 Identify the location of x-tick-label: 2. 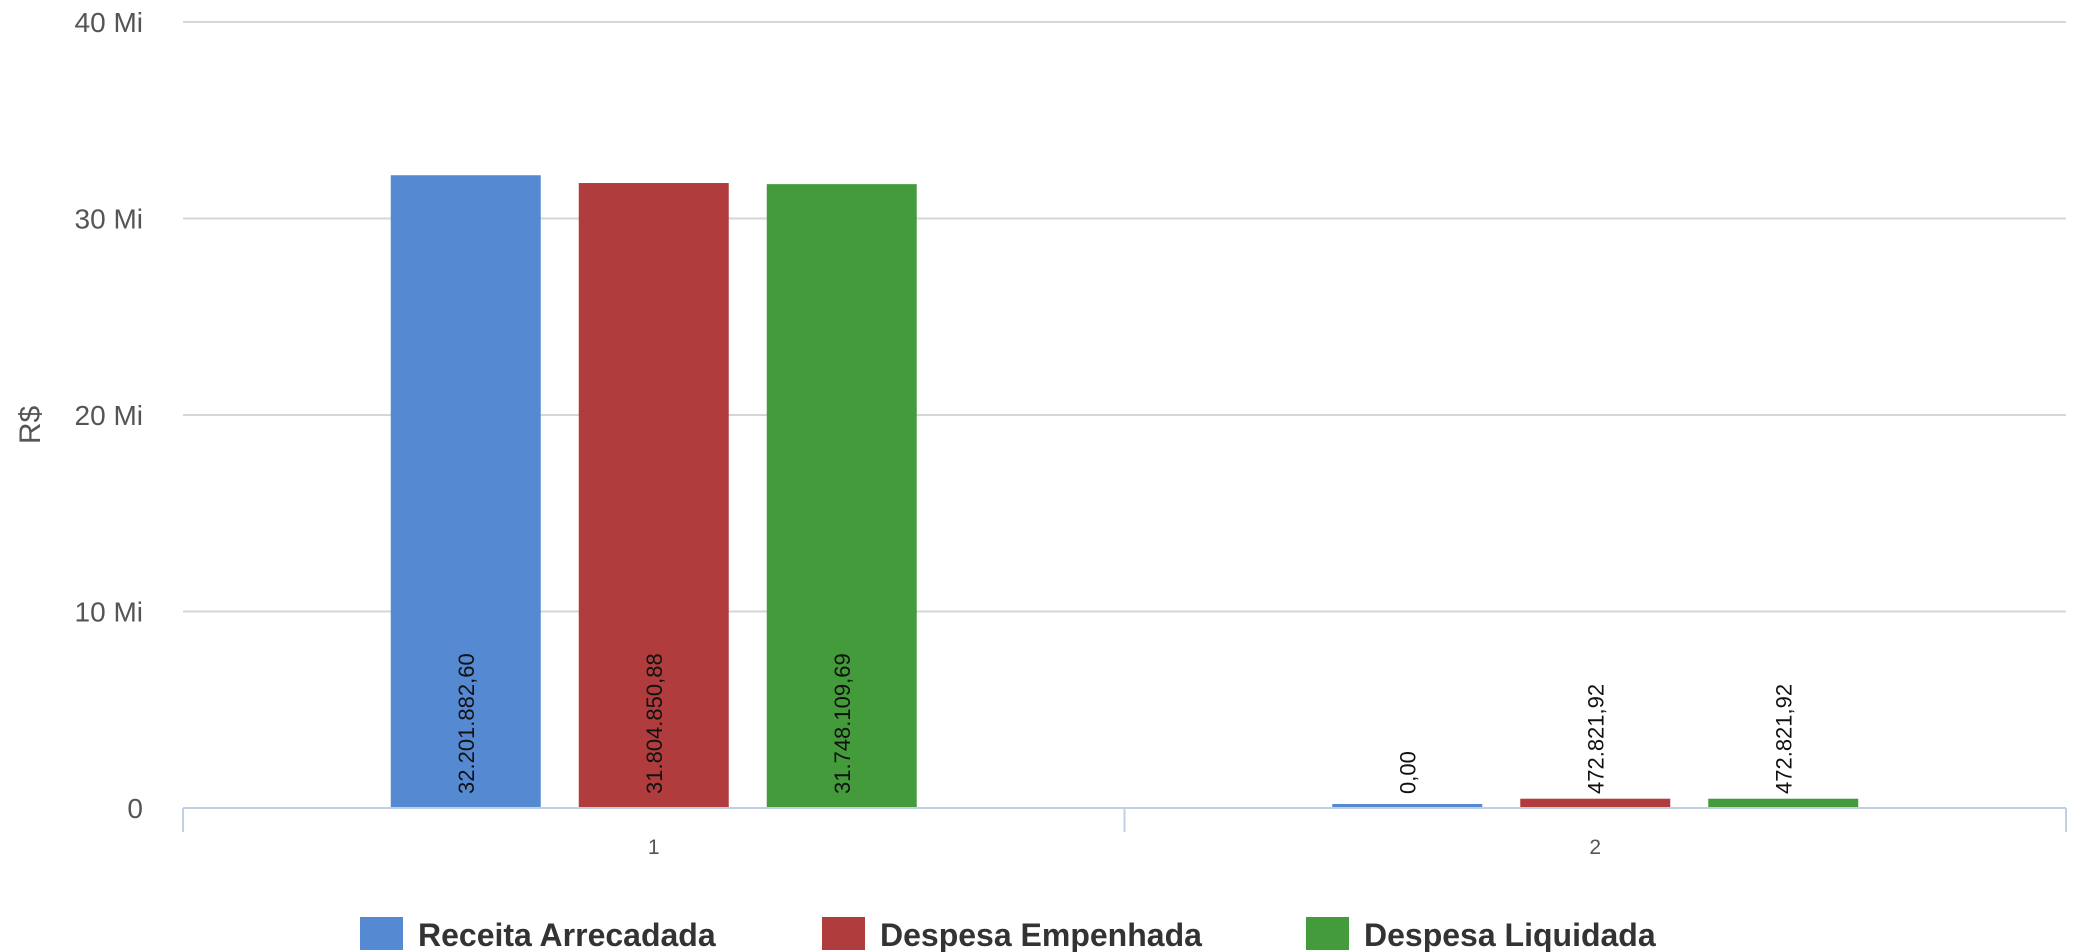
(1595, 847).